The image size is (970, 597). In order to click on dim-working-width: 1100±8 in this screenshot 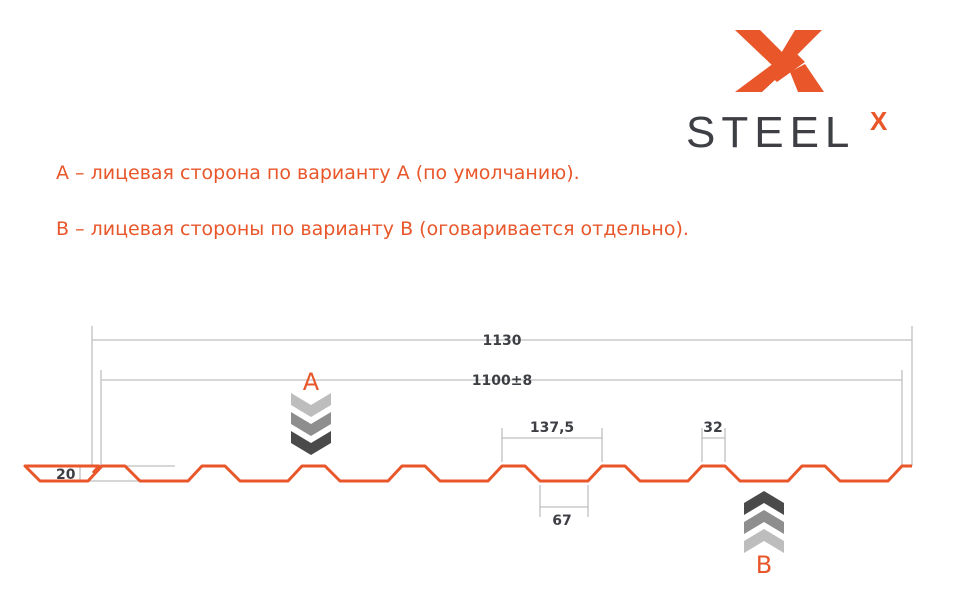, I will do `click(502, 381)`.